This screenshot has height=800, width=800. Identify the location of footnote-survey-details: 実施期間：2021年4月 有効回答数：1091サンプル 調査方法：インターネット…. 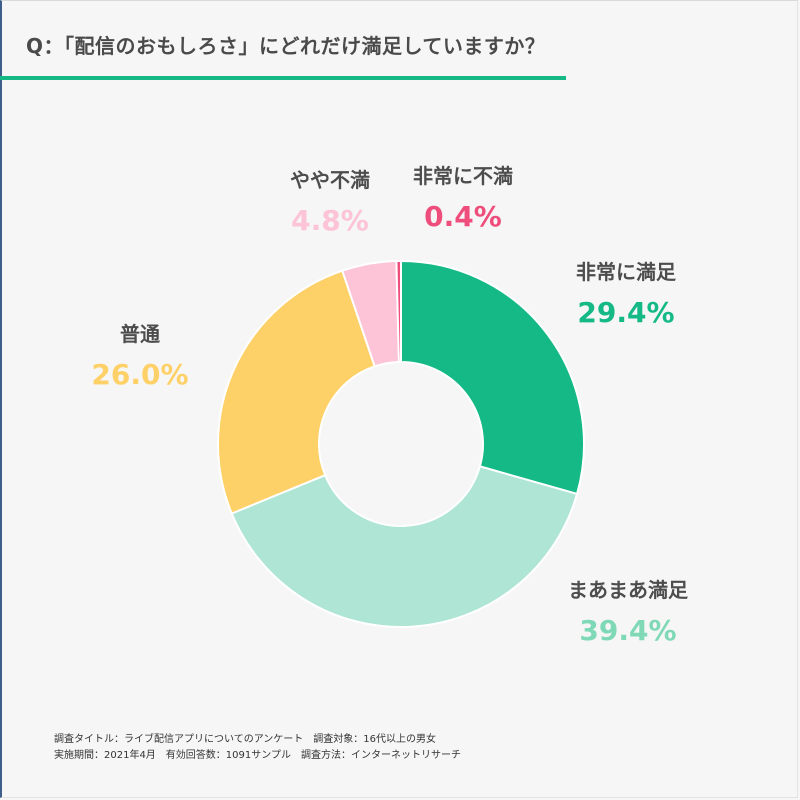
(257, 755).